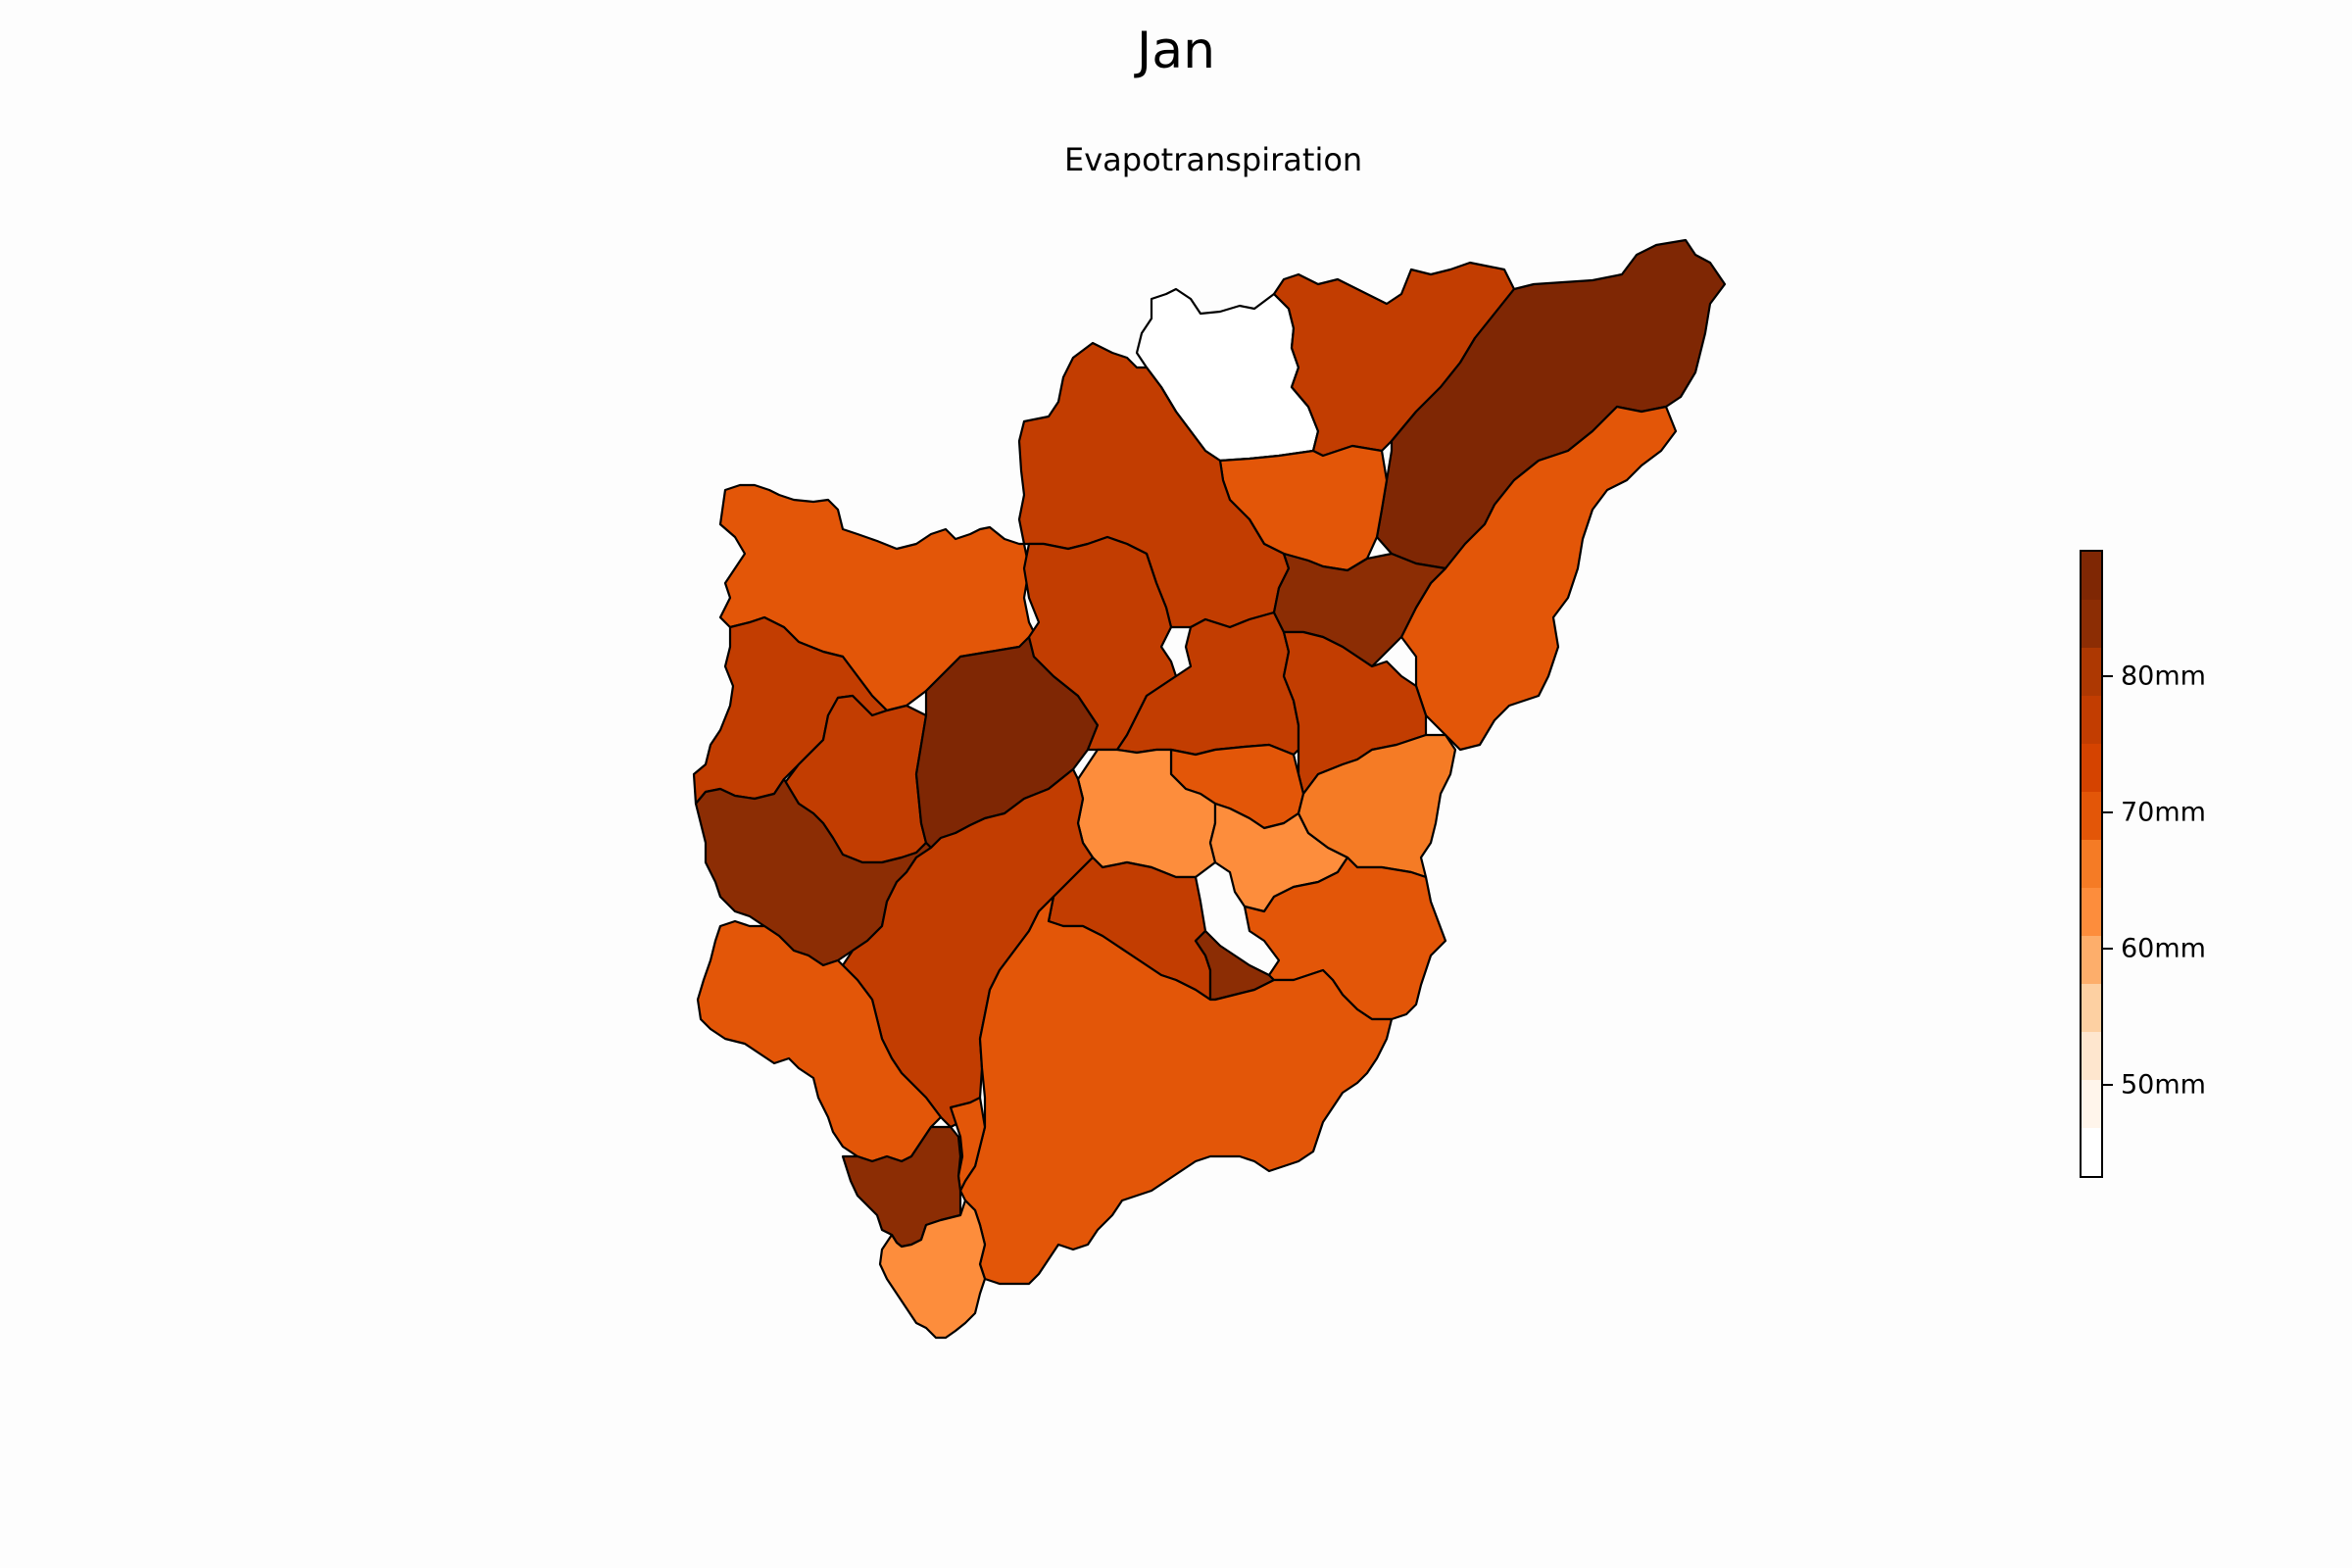 The height and width of the screenshot is (1568, 2352). What do you see at coordinates (1377, 806) in the screenshot?
I see `region-east-light` at bounding box center [1377, 806].